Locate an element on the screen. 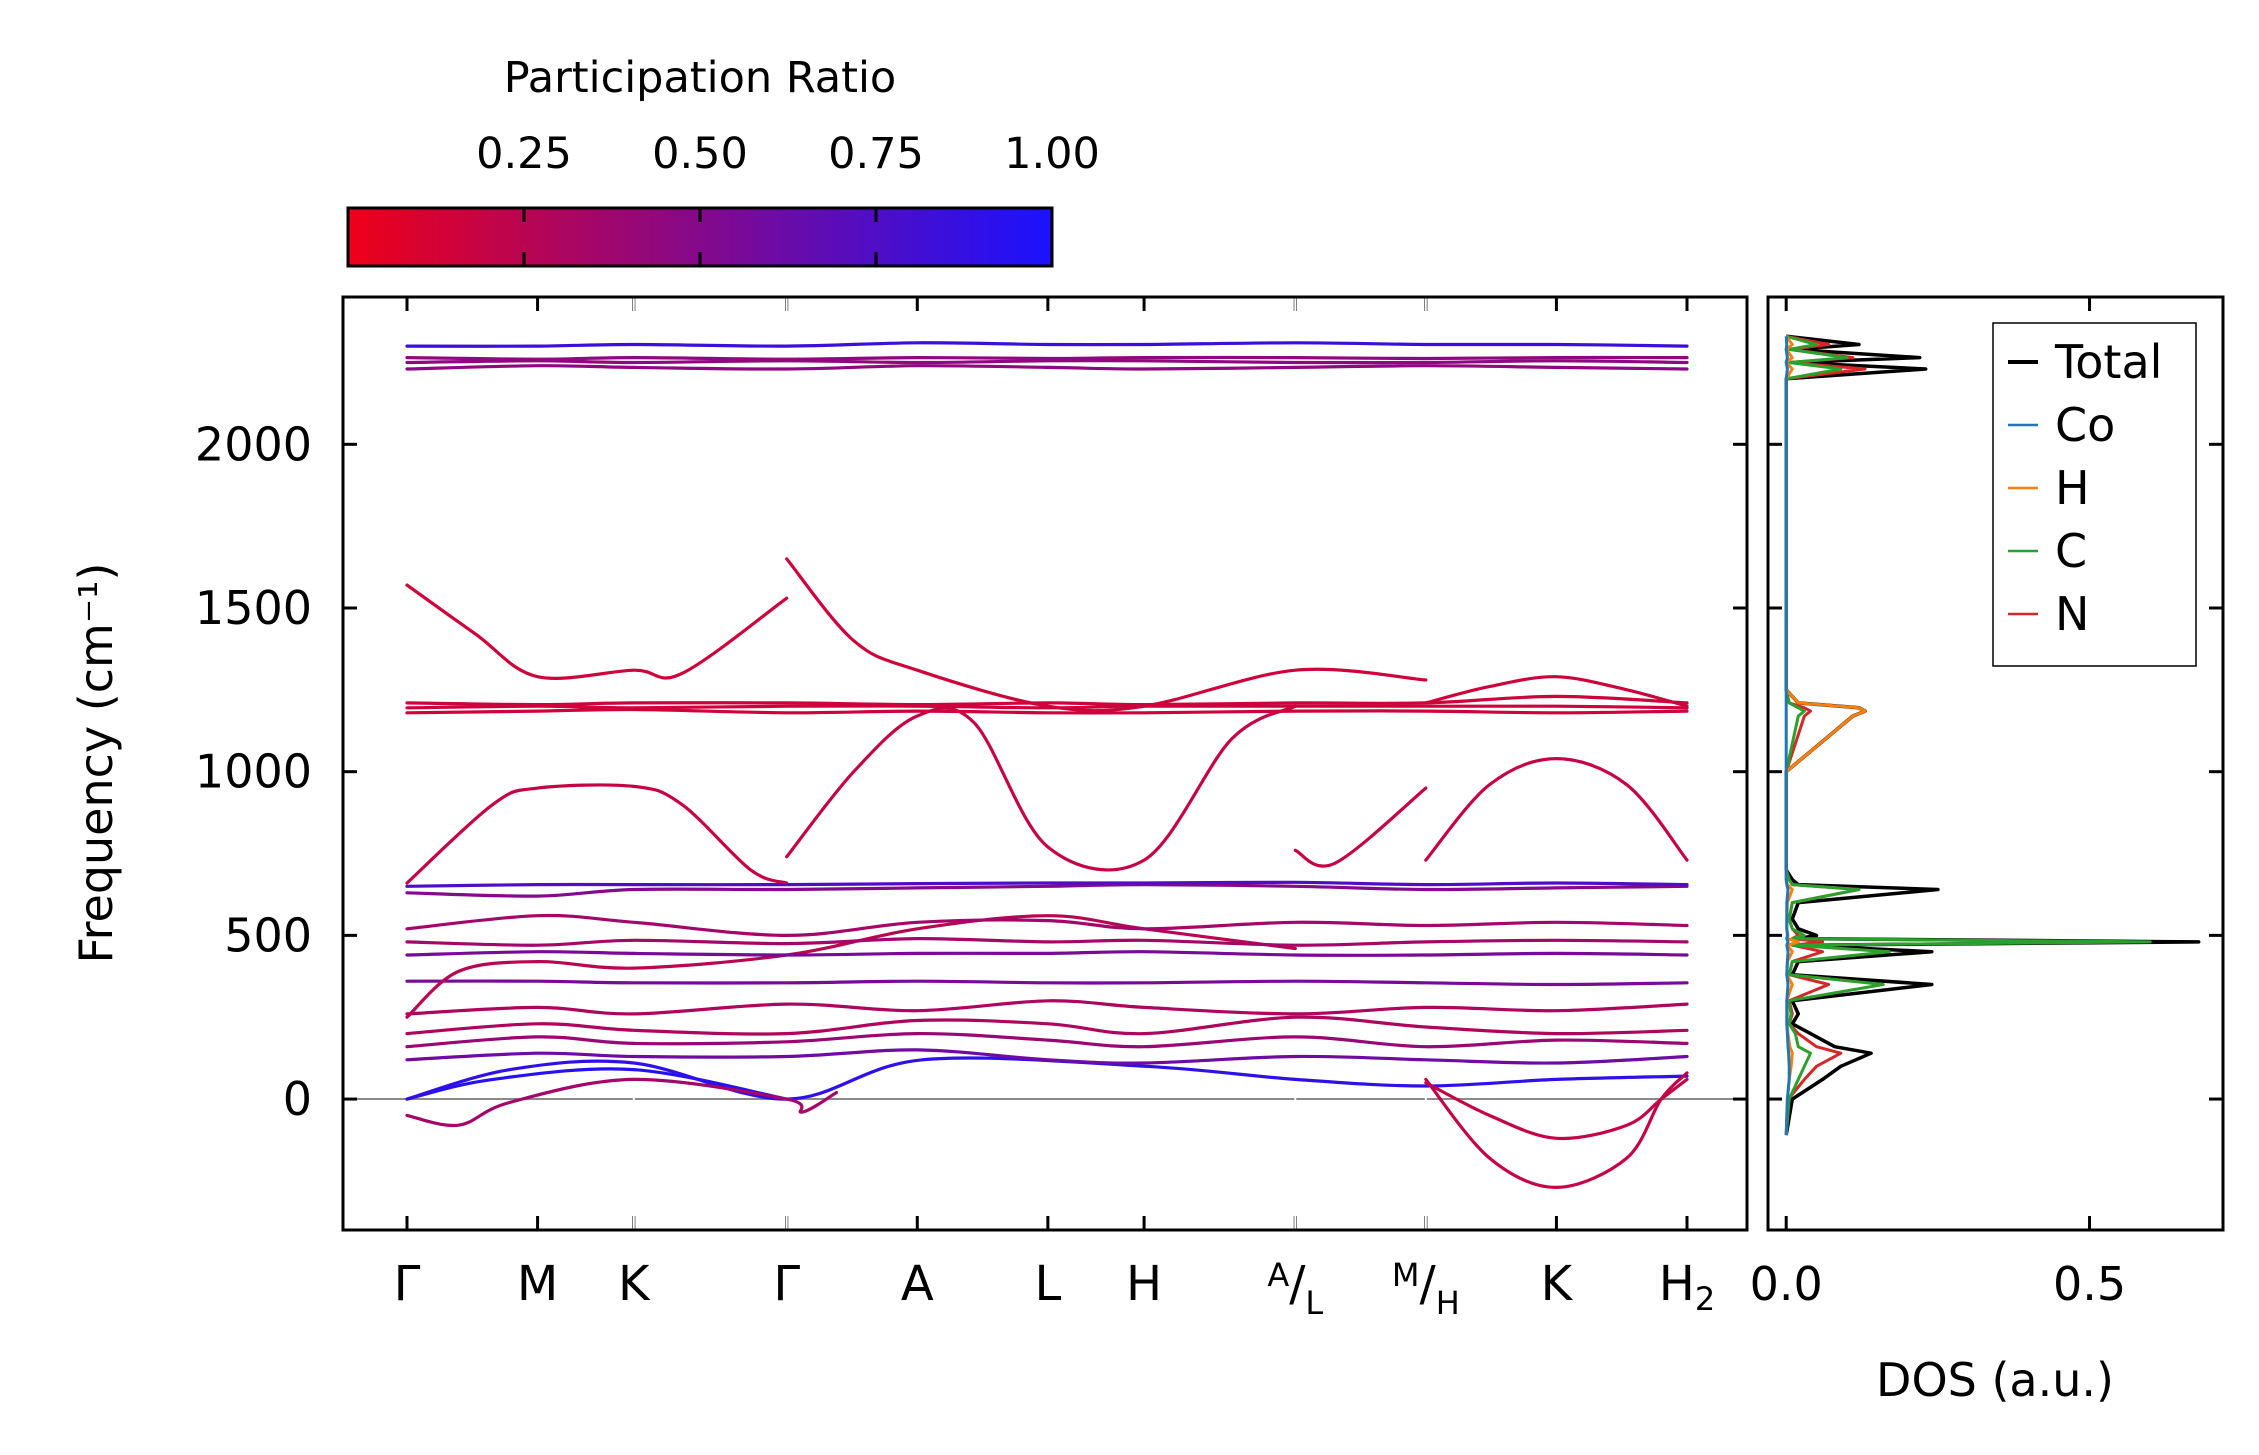 The width and height of the screenshot is (2259, 1455). colorbar-tick-label: 0.50 is located at coordinates (700, 154).